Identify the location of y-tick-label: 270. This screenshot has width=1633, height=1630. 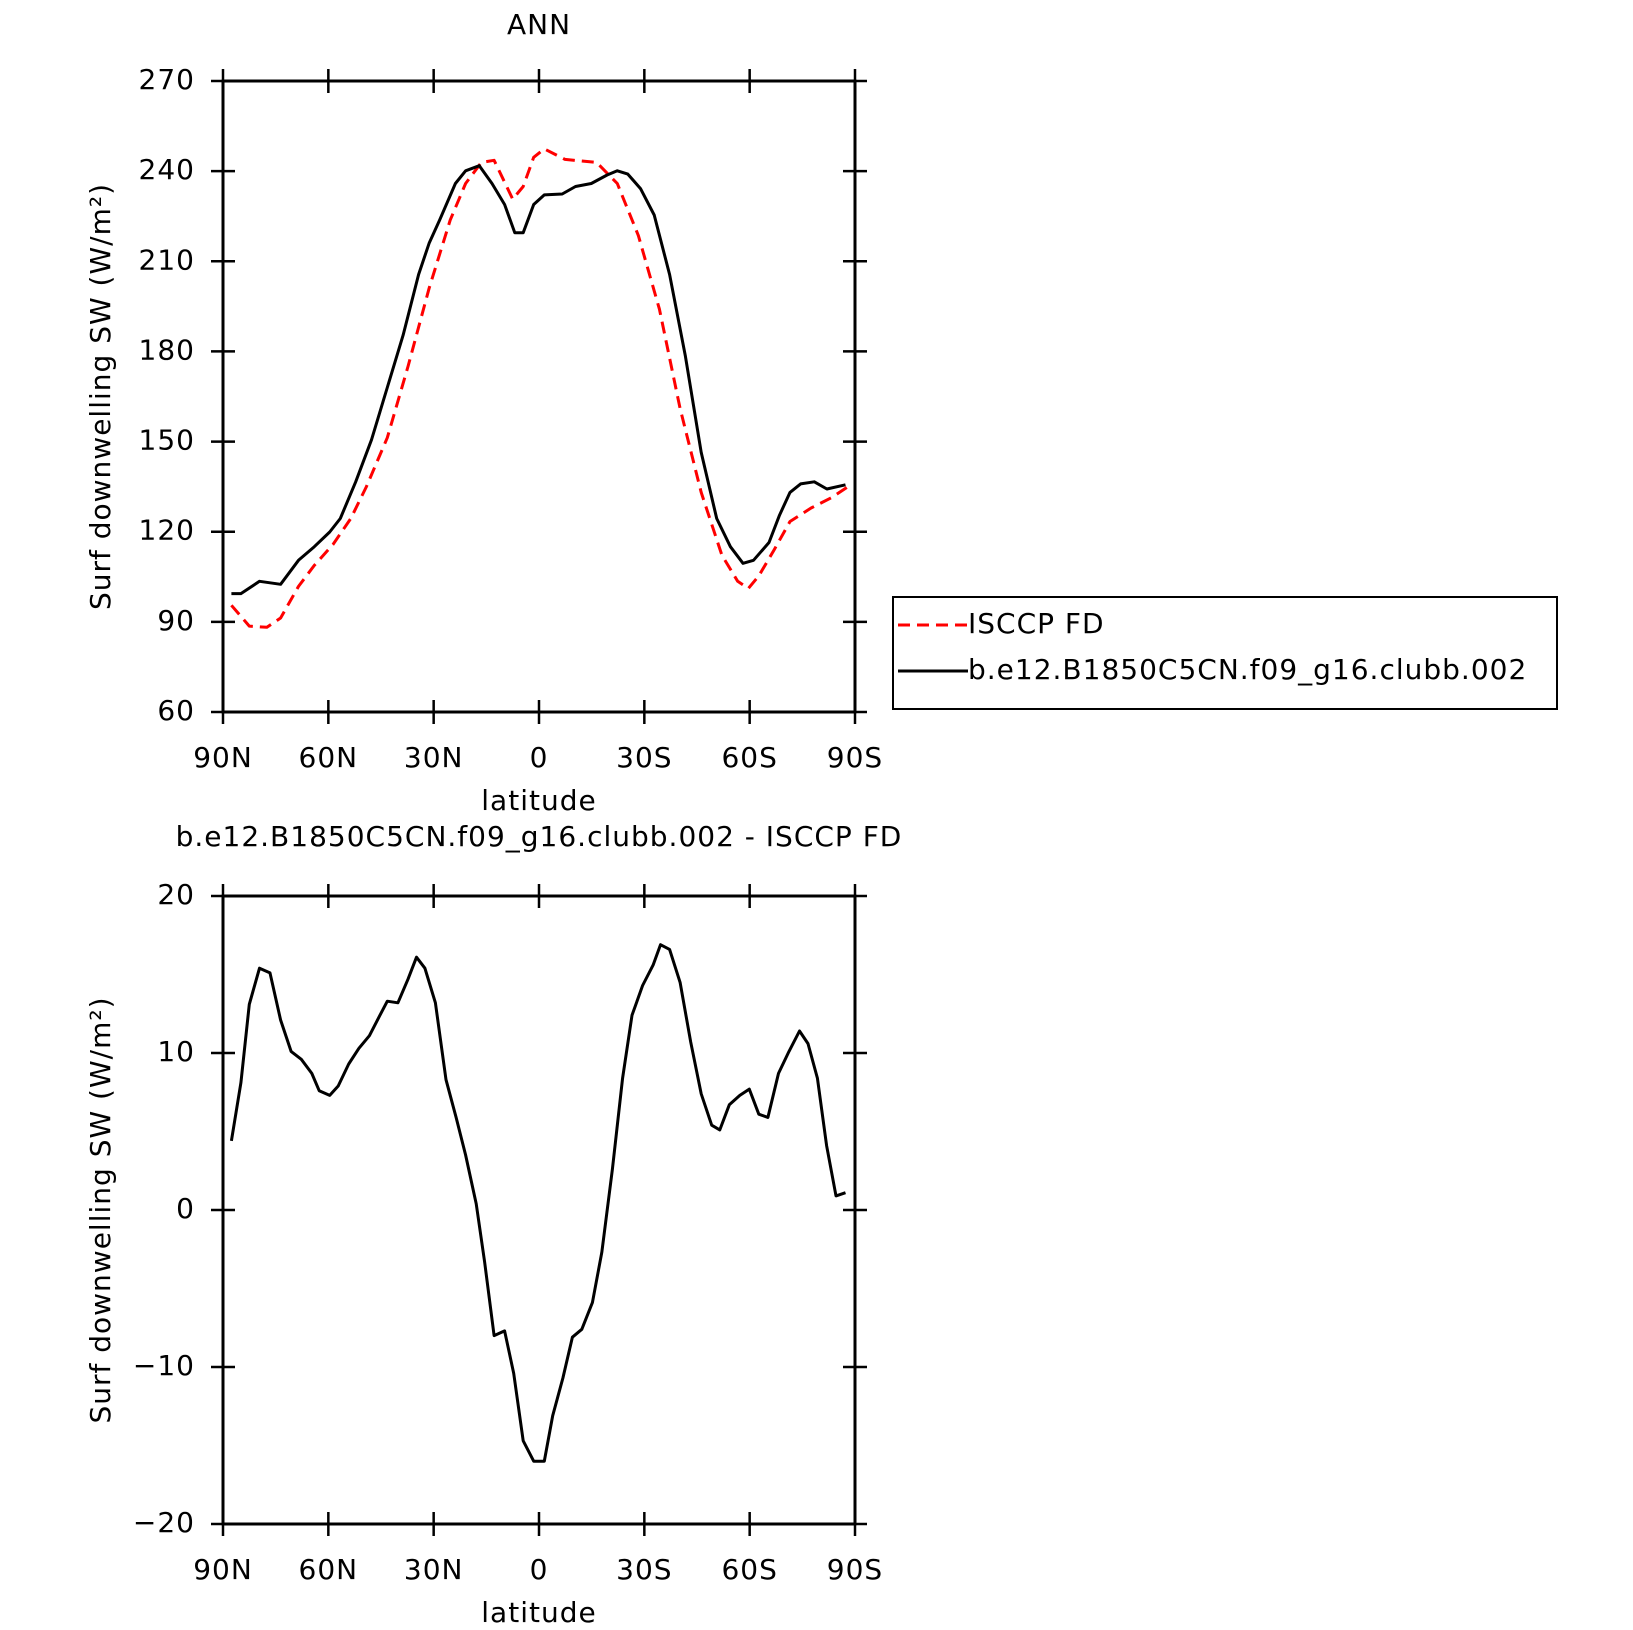
(167, 79).